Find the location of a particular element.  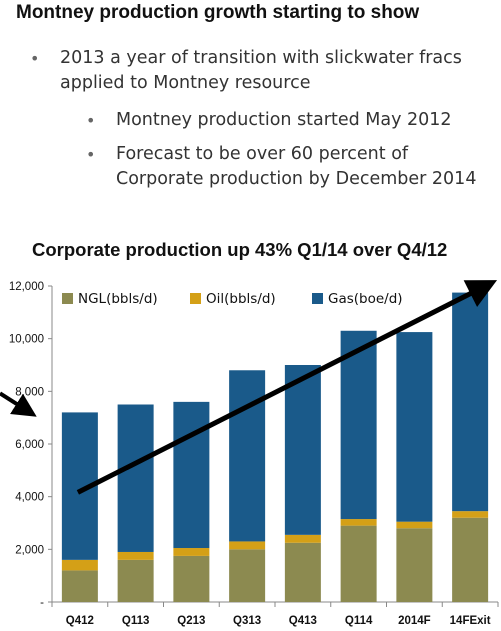

bullet-text-2: Montney production started May 2012 is located at coordinates (284, 120).